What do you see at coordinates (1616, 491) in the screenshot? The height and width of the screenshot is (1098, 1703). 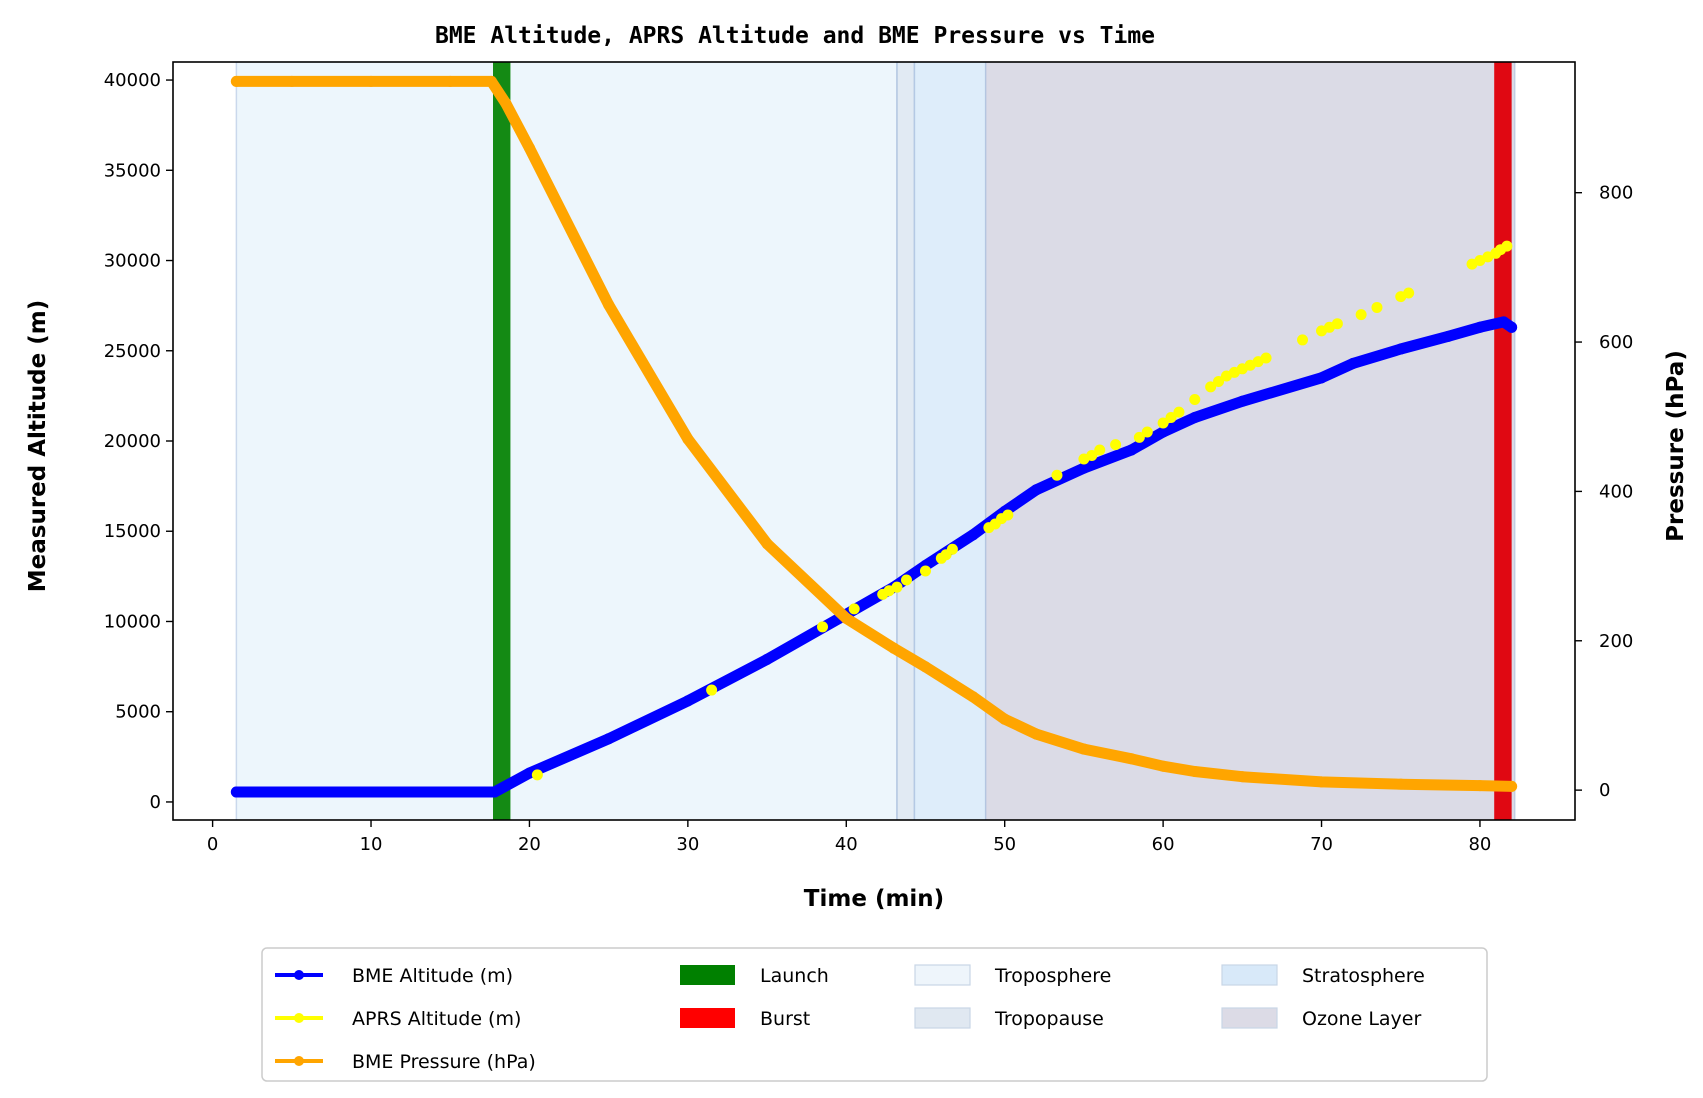 I see `y2-tick-label: 400` at bounding box center [1616, 491].